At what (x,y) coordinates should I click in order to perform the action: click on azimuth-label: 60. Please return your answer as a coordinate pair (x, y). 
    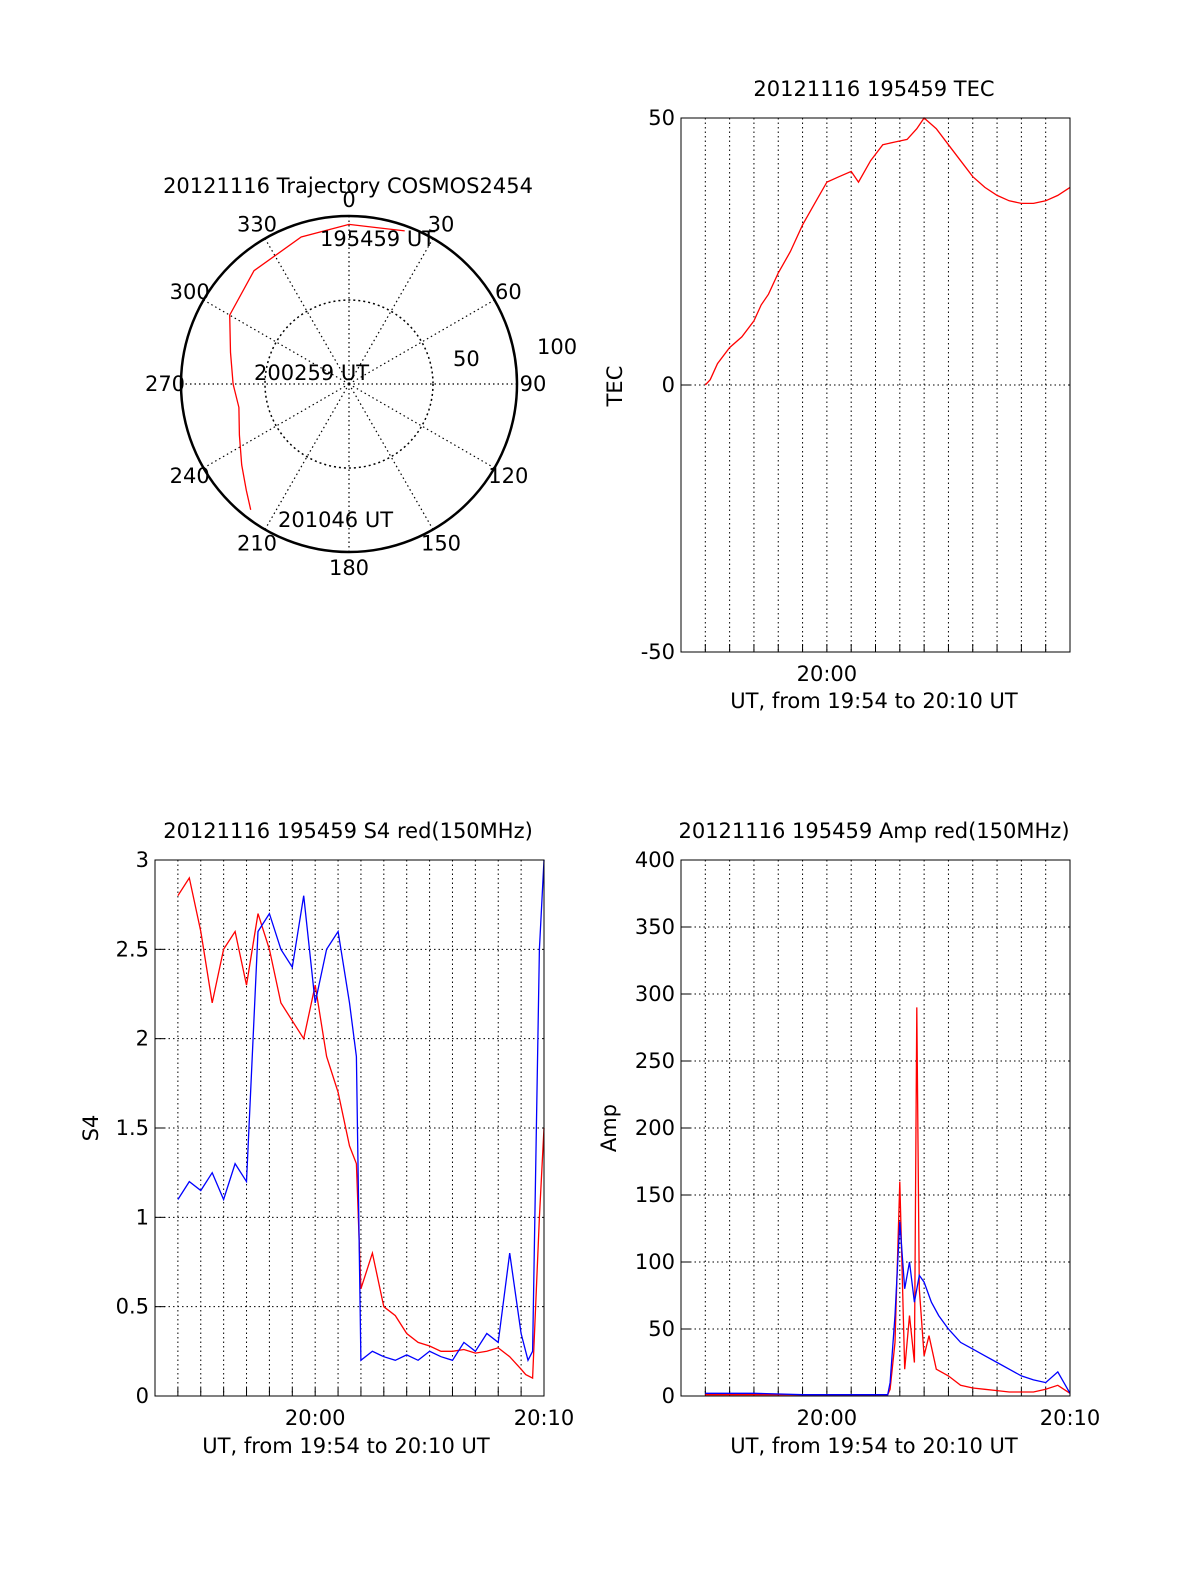
    Looking at the image, I should click on (508, 292).